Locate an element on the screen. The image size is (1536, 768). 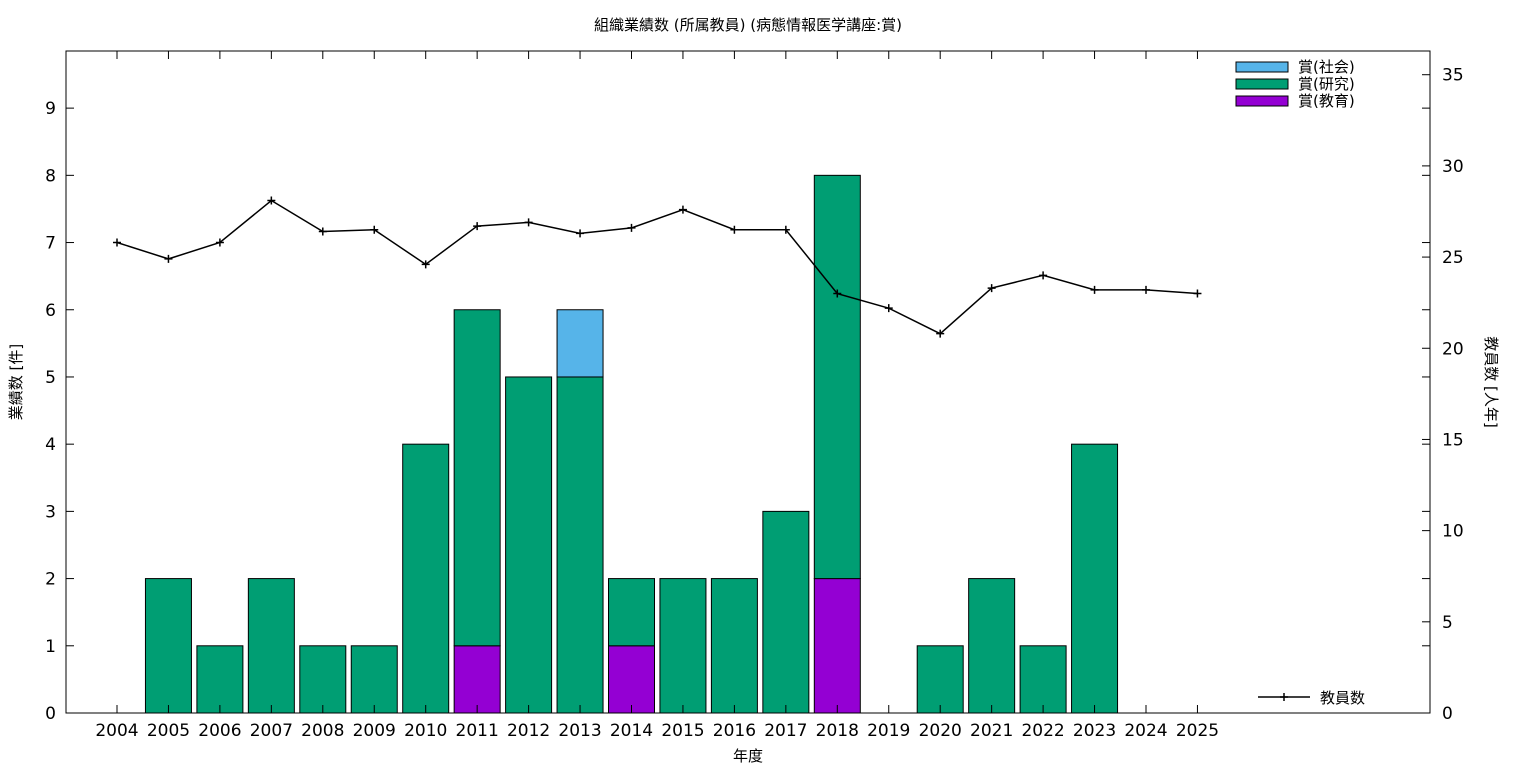
y2-tick-label: 10 is located at coordinates (1453, 532).